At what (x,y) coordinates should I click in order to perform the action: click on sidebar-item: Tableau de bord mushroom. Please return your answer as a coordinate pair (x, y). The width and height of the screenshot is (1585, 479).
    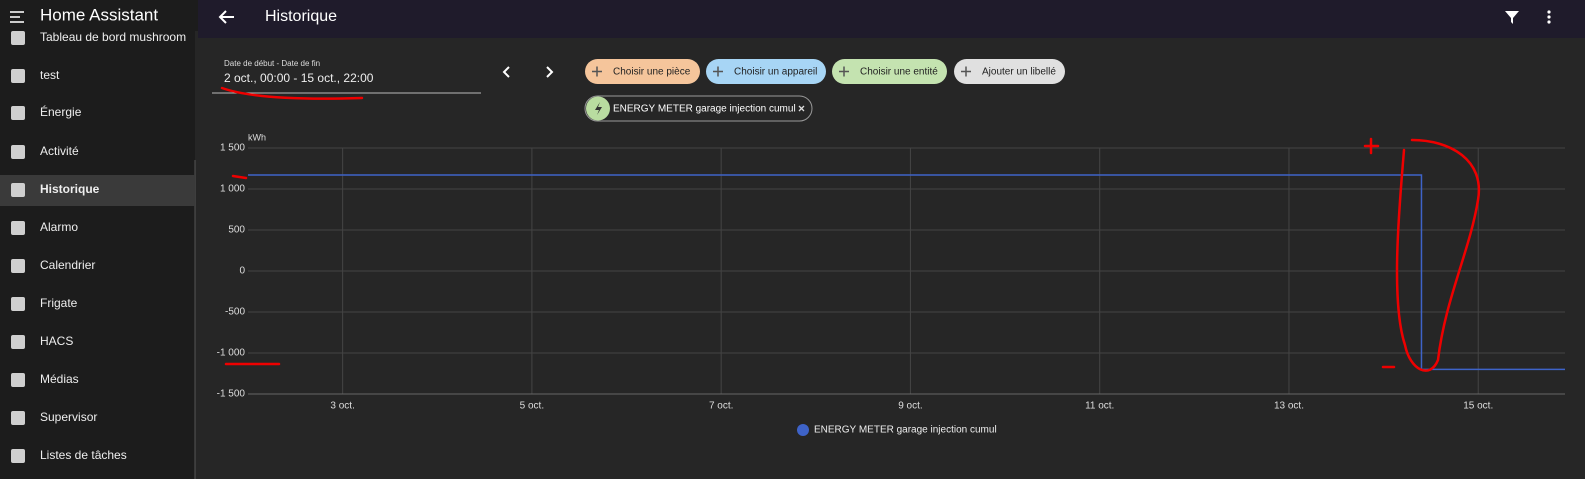
    Looking at the image, I should click on (113, 37).